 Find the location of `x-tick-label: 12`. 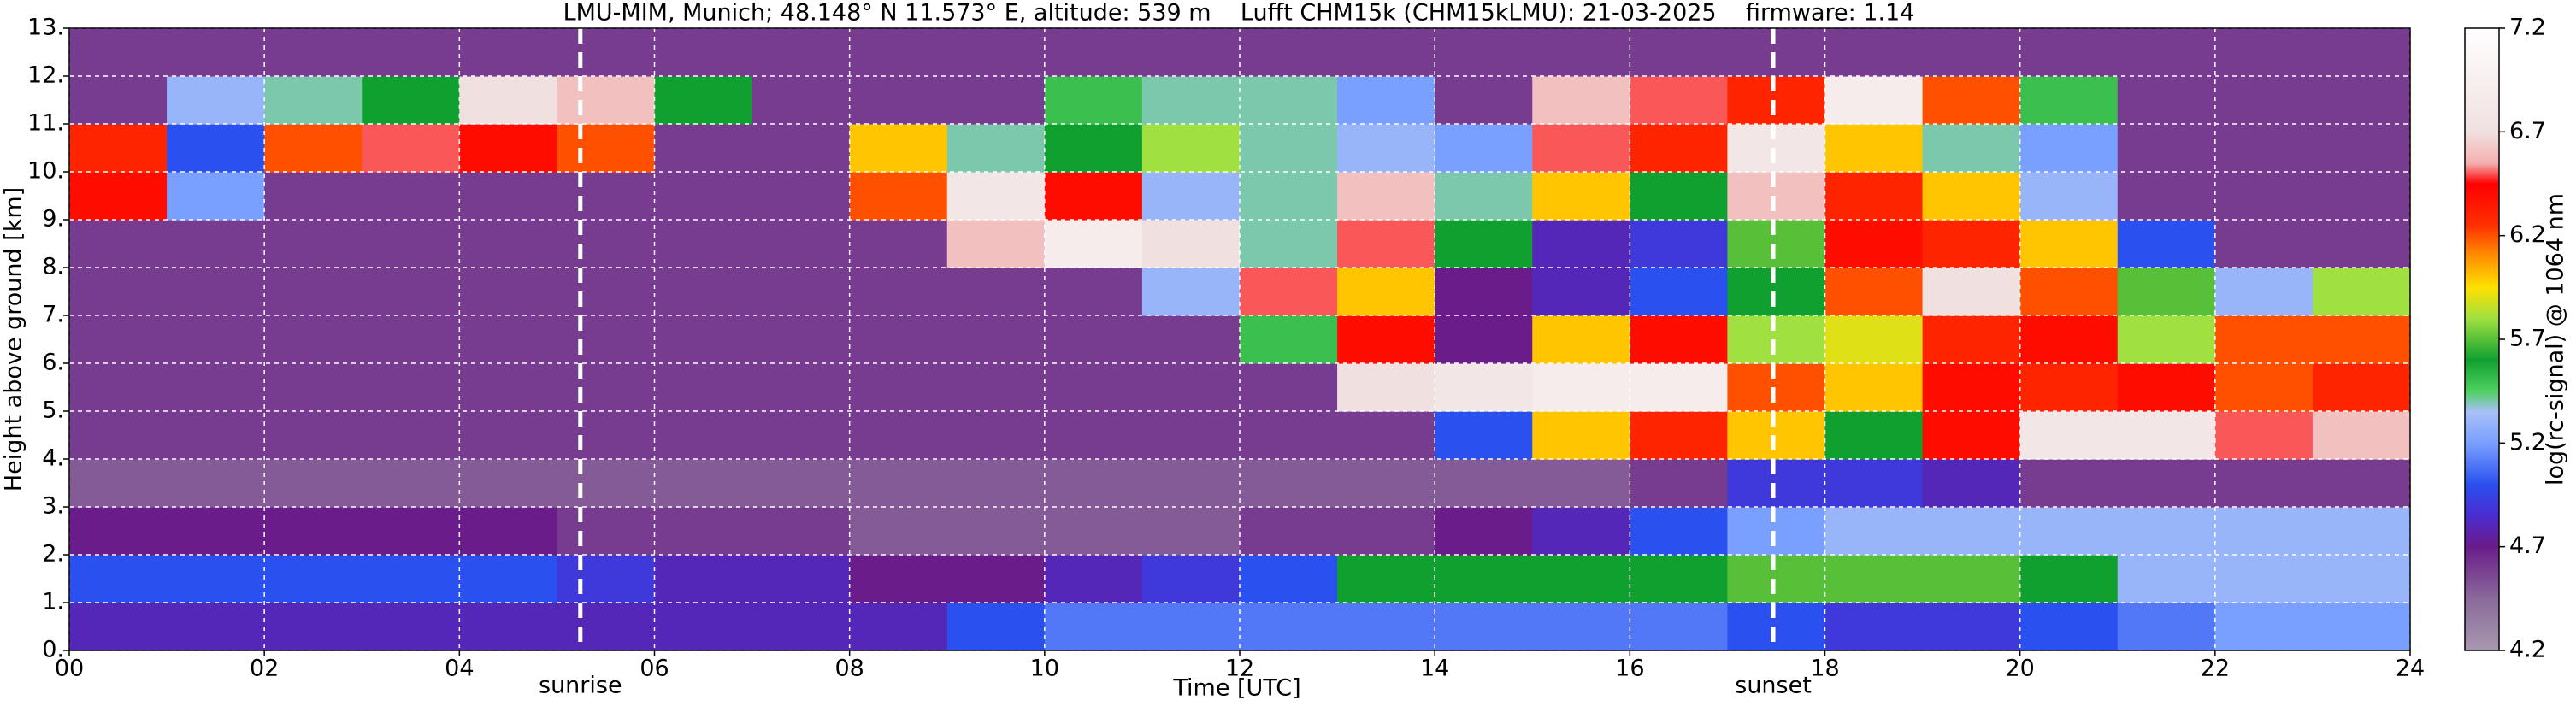

x-tick-label: 12 is located at coordinates (1239, 669).